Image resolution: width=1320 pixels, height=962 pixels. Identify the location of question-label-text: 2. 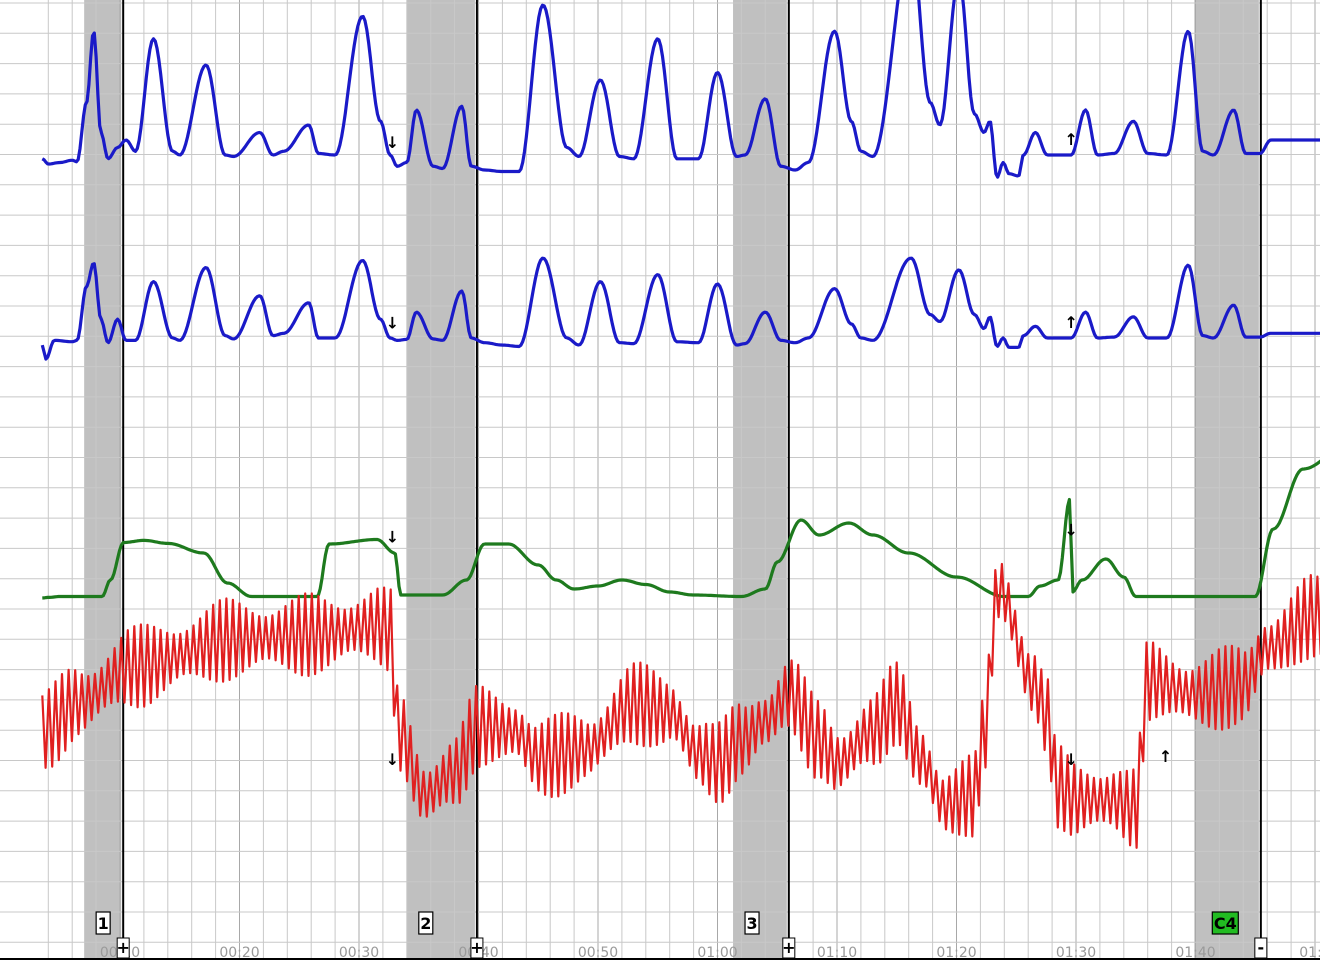
(425, 923).